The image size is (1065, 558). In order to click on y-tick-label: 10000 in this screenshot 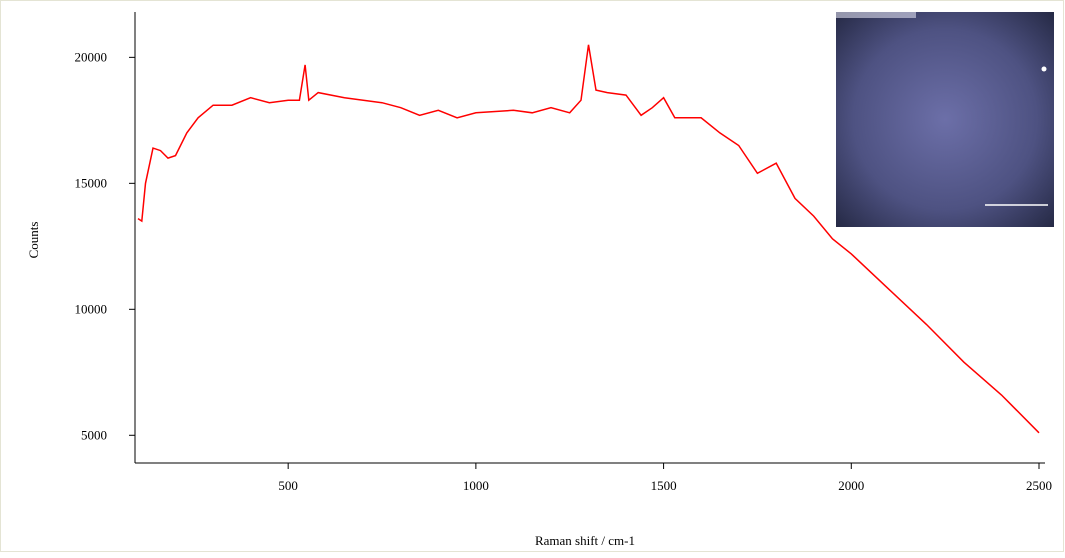, I will do `click(91, 308)`.